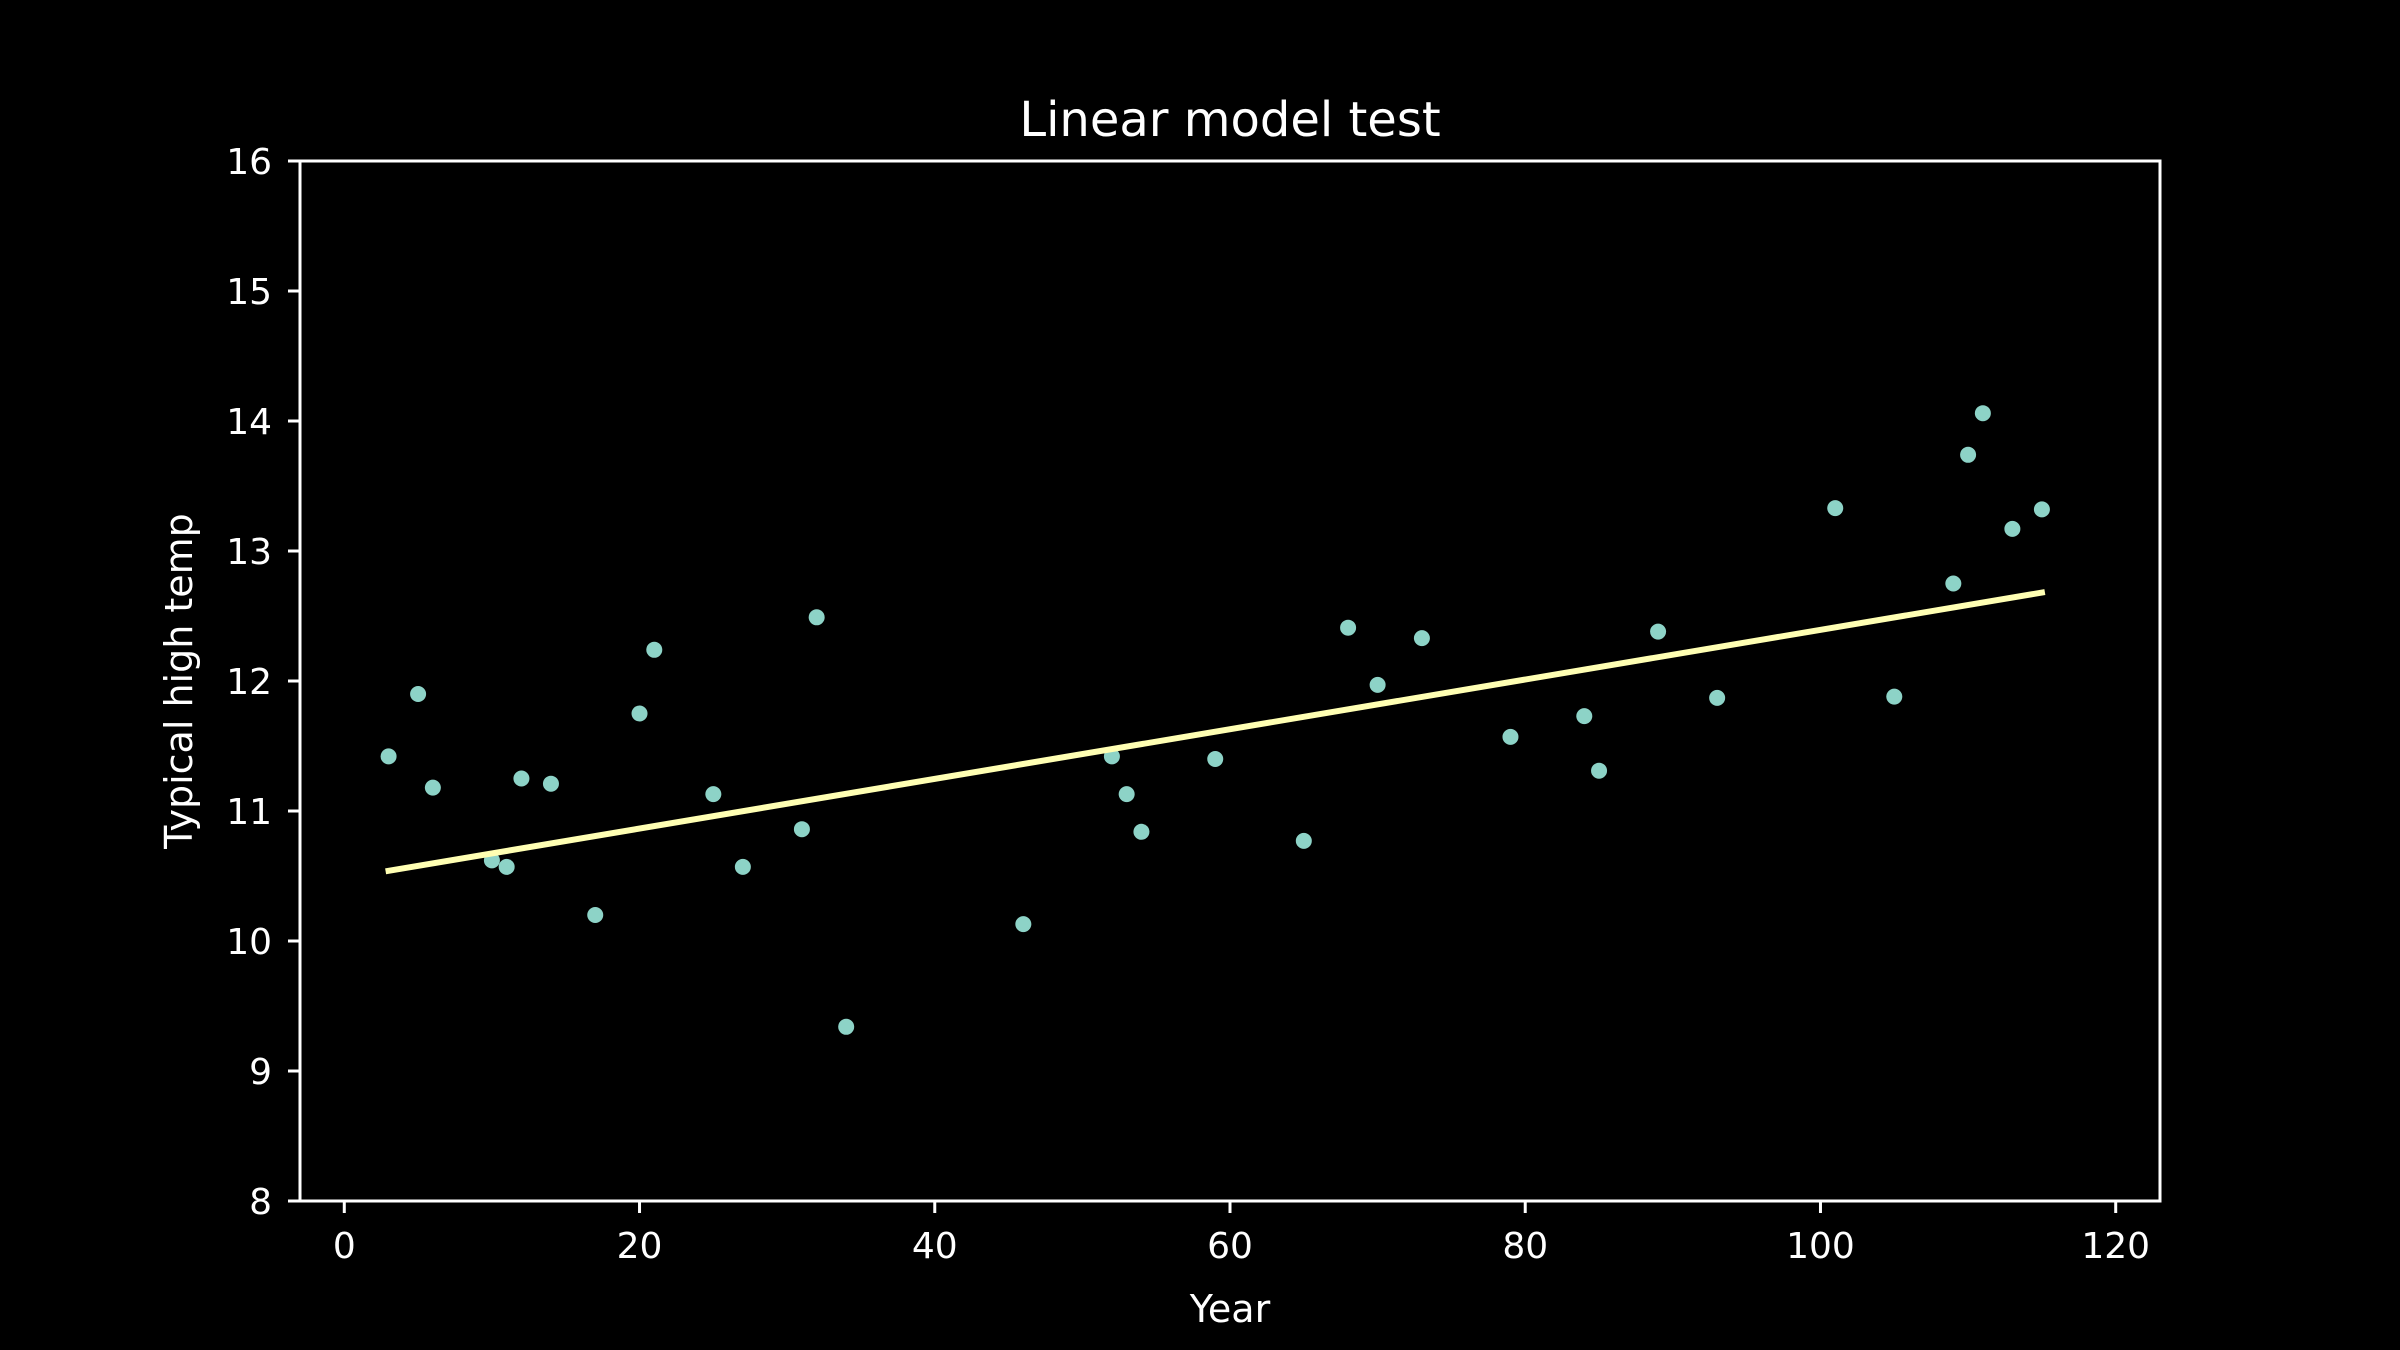 This screenshot has height=1350, width=2400. I want to click on y-tick-label: 13, so click(249, 552).